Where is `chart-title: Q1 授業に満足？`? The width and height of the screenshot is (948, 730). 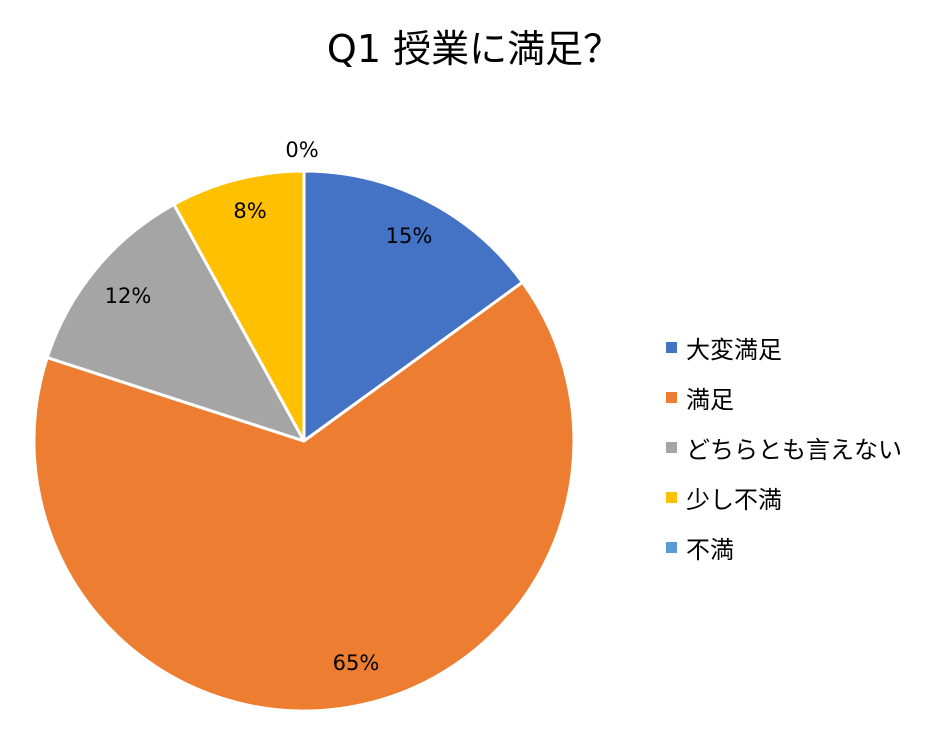
chart-title: Q1 授業に満足？ is located at coordinates (474, 49).